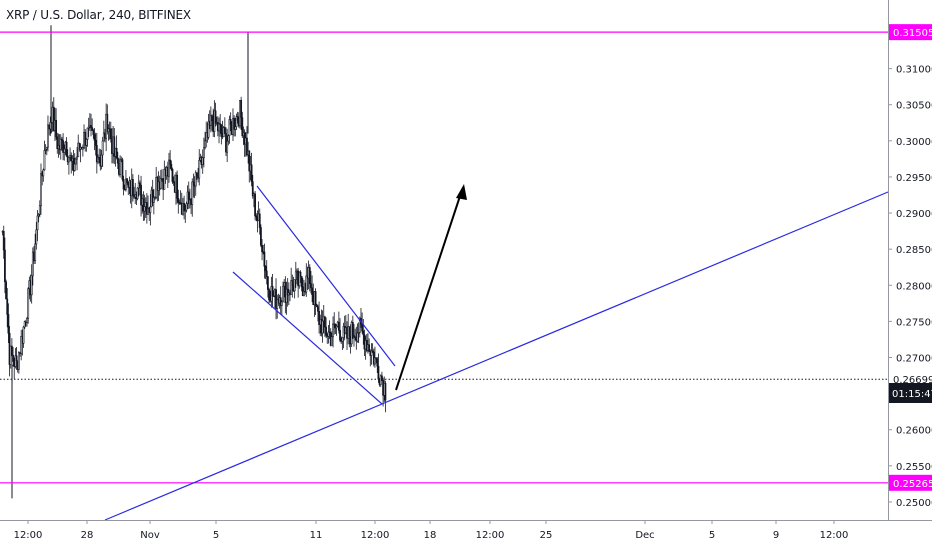 The width and height of the screenshot is (932, 555). What do you see at coordinates (98, 15) in the screenshot?
I see `chart-title: XRP / U.S. Dollar, 240, BITFINEX` at bounding box center [98, 15].